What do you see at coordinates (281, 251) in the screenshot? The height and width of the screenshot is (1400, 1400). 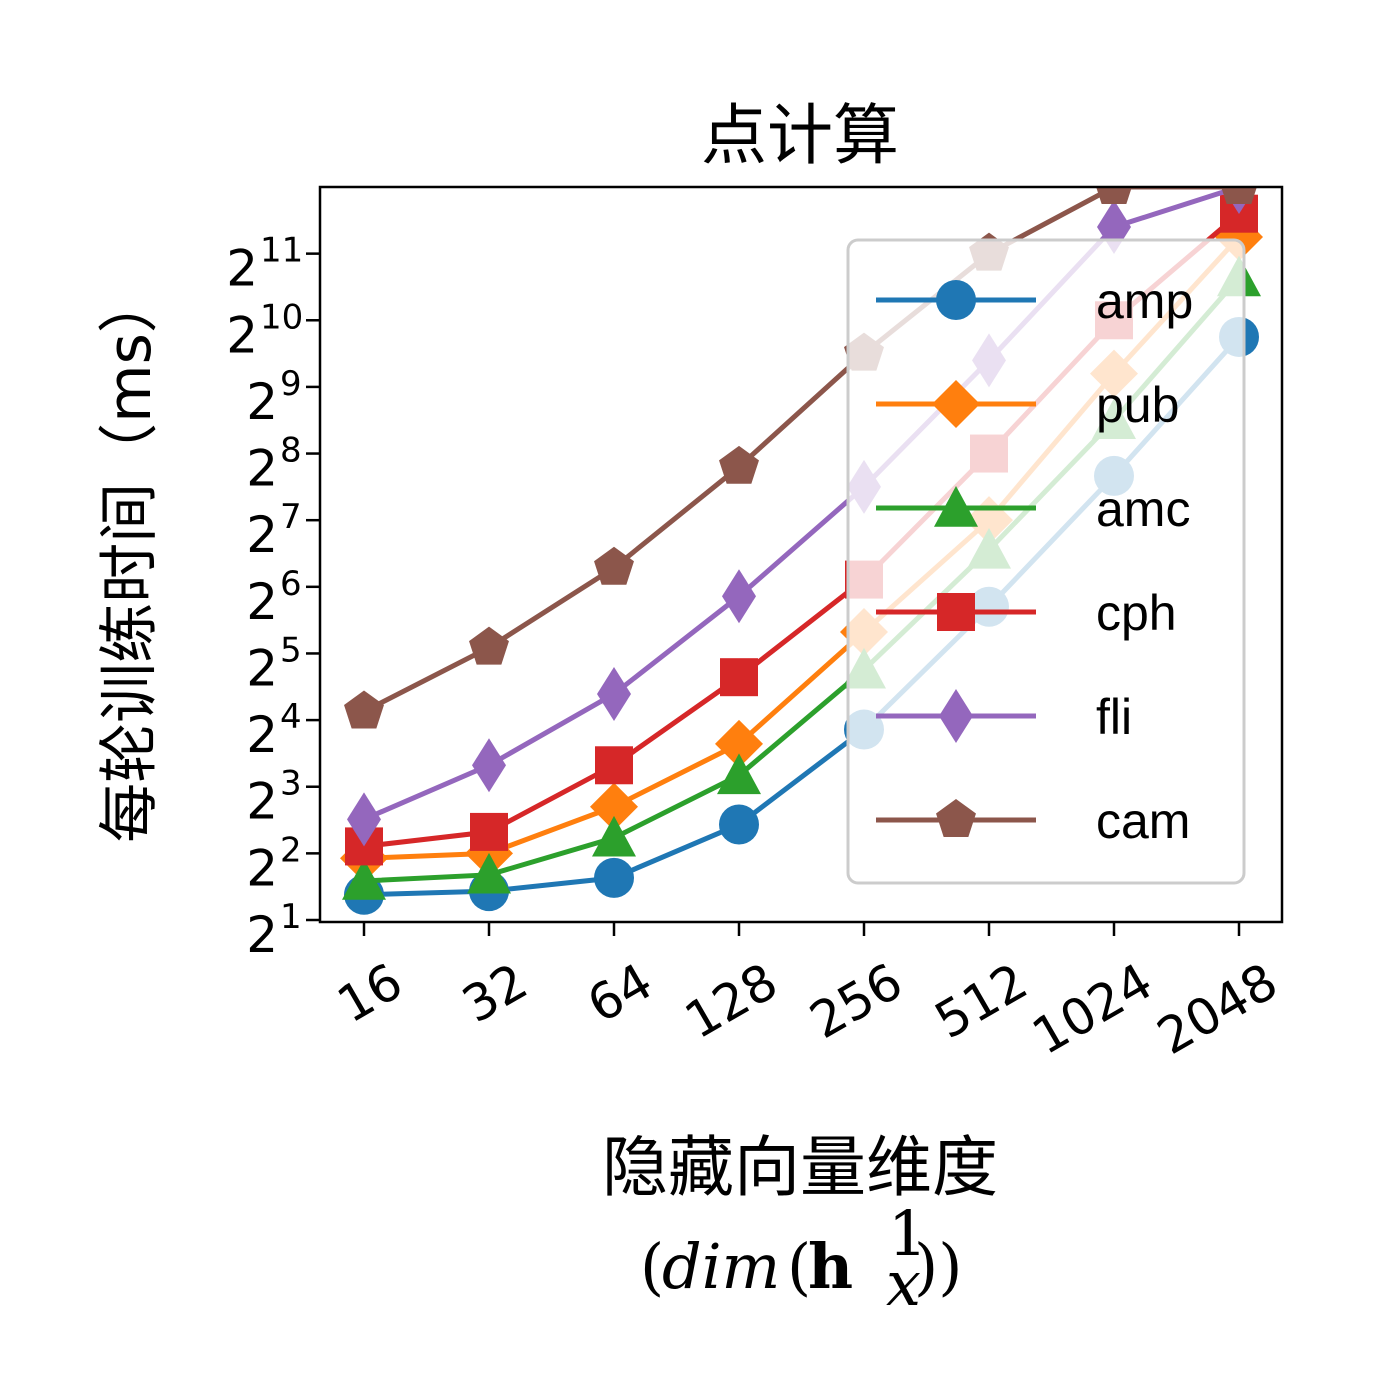 I see `svg-text: 11` at bounding box center [281, 251].